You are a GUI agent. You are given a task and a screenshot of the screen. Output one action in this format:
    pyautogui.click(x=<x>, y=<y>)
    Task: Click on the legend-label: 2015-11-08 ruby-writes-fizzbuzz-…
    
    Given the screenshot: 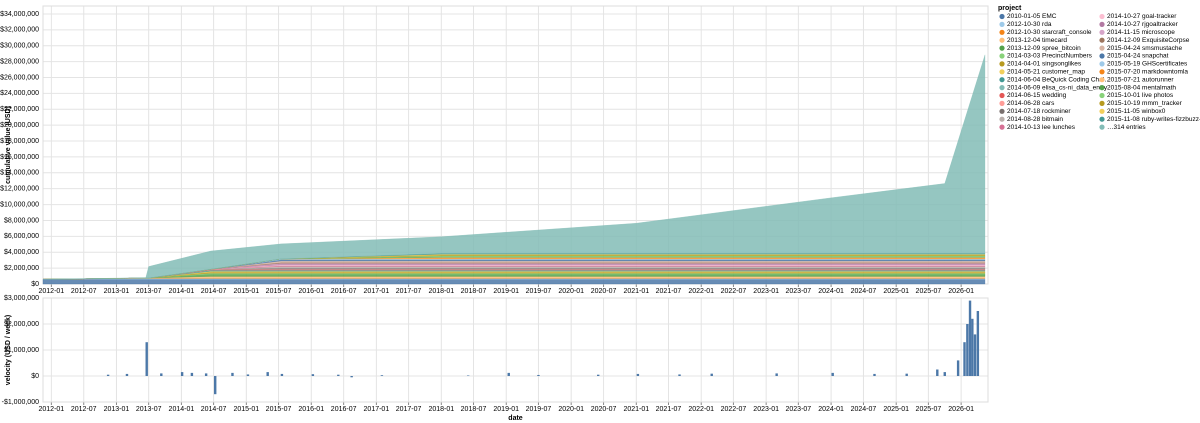 What is the action you would take?
    pyautogui.click(x=1153, y=119)
    